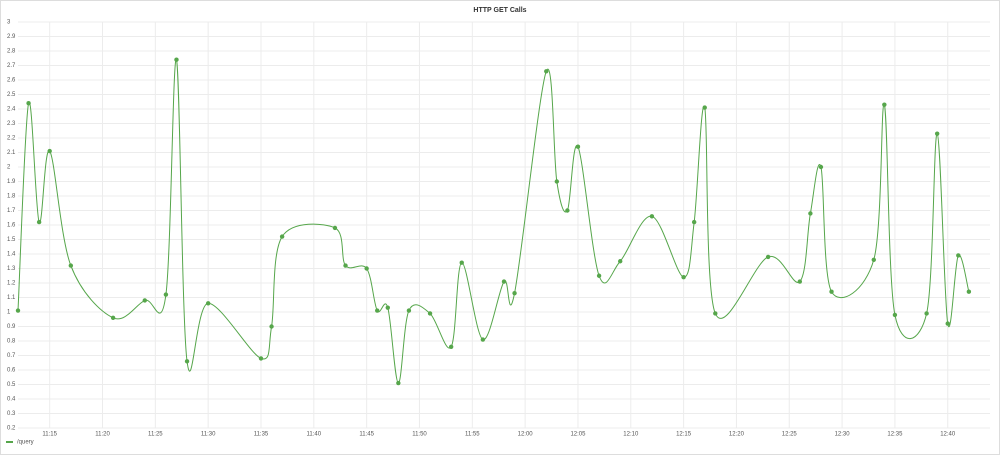 The height and width of the screenshot is (455, 1000). Describe the element at coordinates (499, 10) in the screenshot. I see `chart-title: HTTP GET Calls` at that location.